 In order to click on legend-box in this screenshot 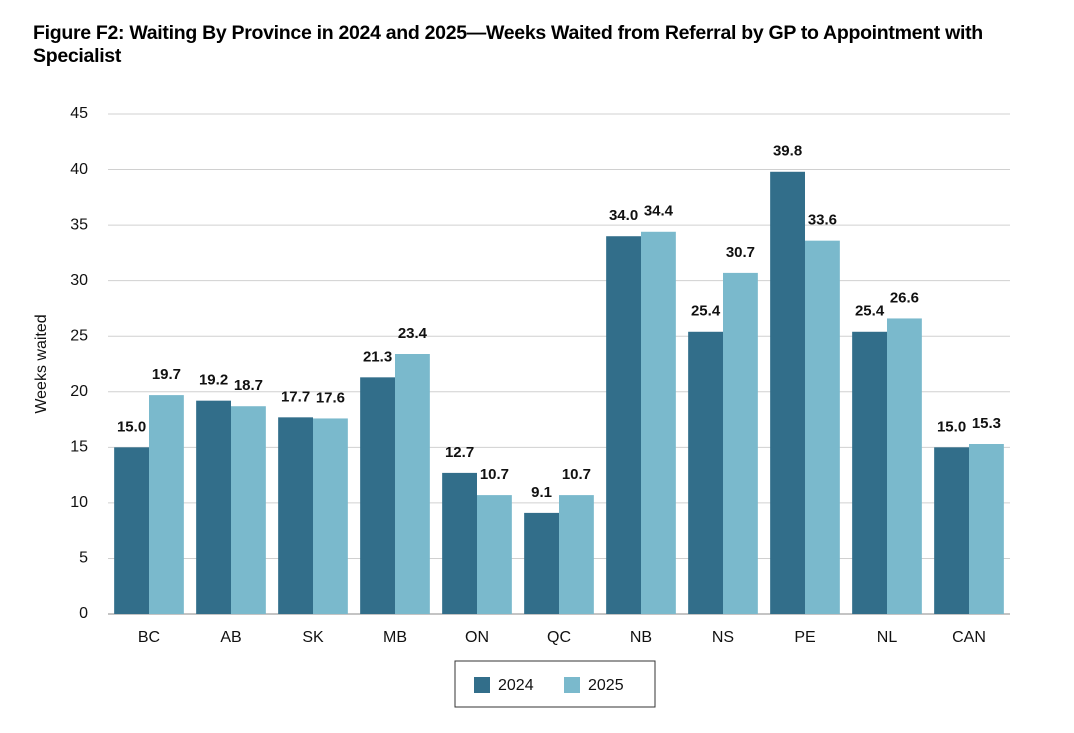, I will do `click(555, 684)`.